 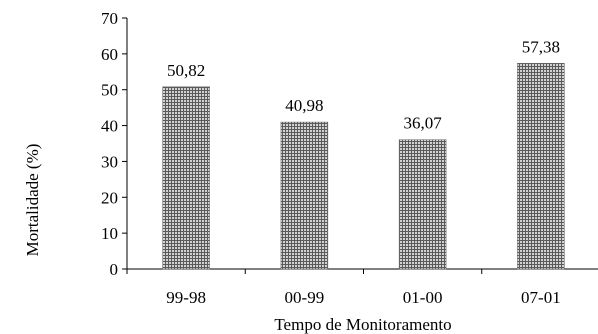 I want to click on bar-value-label: 40,98, so click(x=304, y=105).